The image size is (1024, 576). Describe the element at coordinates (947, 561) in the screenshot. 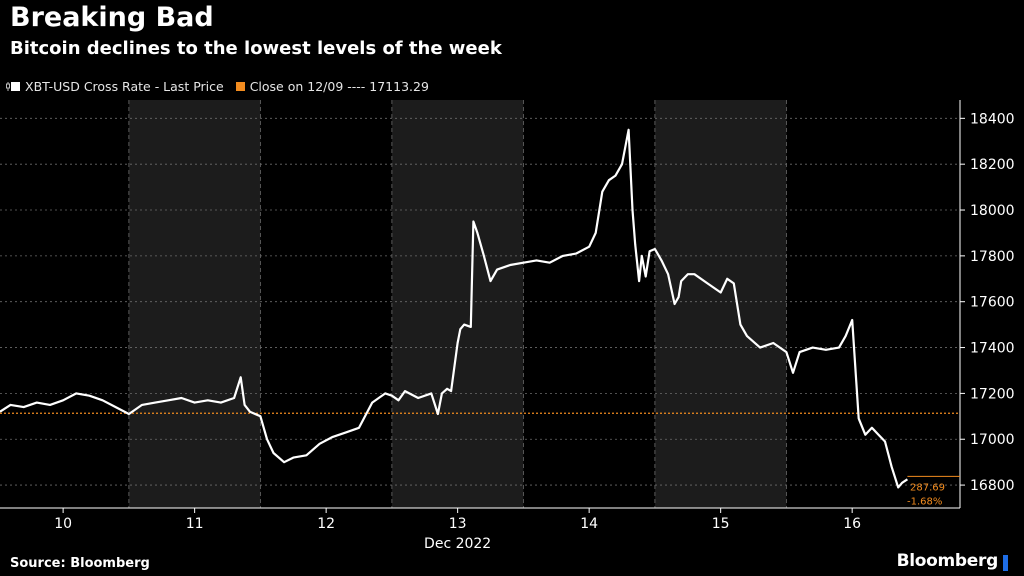

I see `bloomberg-logo: Bloomberg` at that location.